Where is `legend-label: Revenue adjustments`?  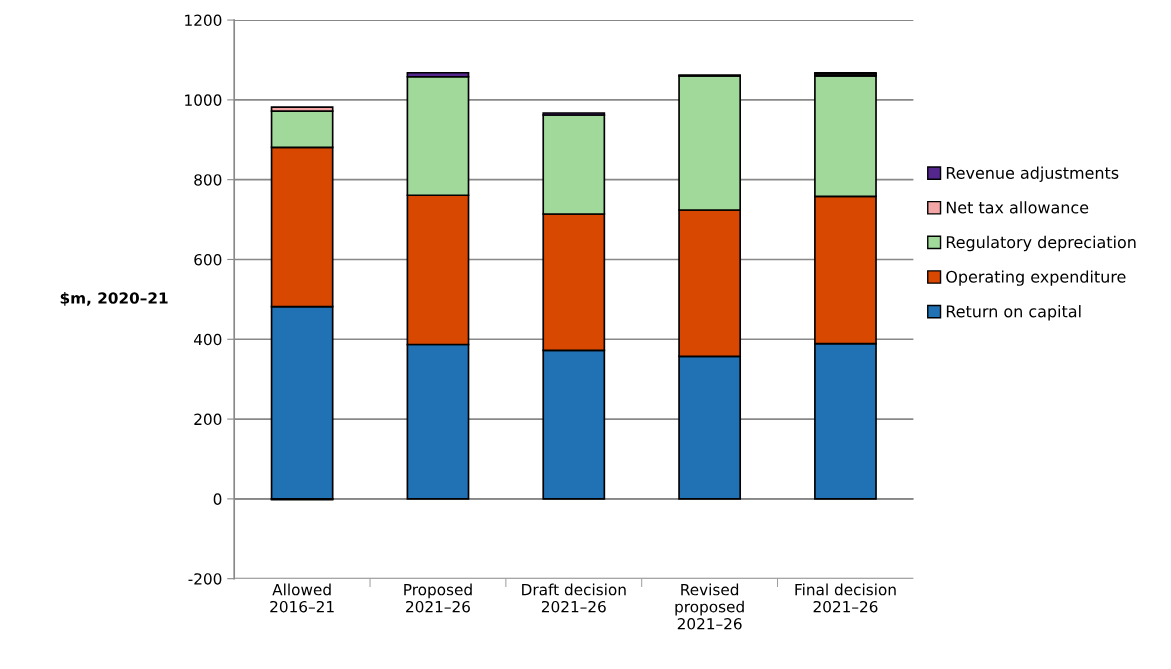 legend-label: Revenue adjustments is located at coordinates (1032, 174).